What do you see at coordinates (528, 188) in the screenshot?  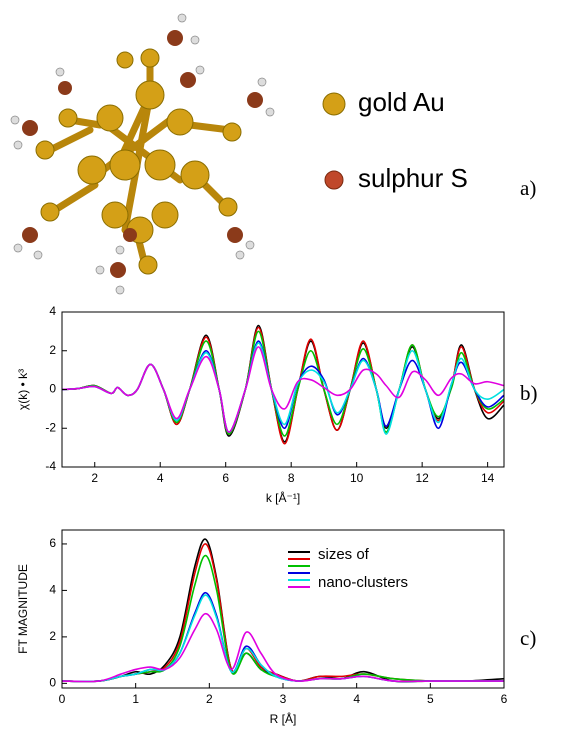 I see `panel-label: a)` at bounding box center [528, 188].